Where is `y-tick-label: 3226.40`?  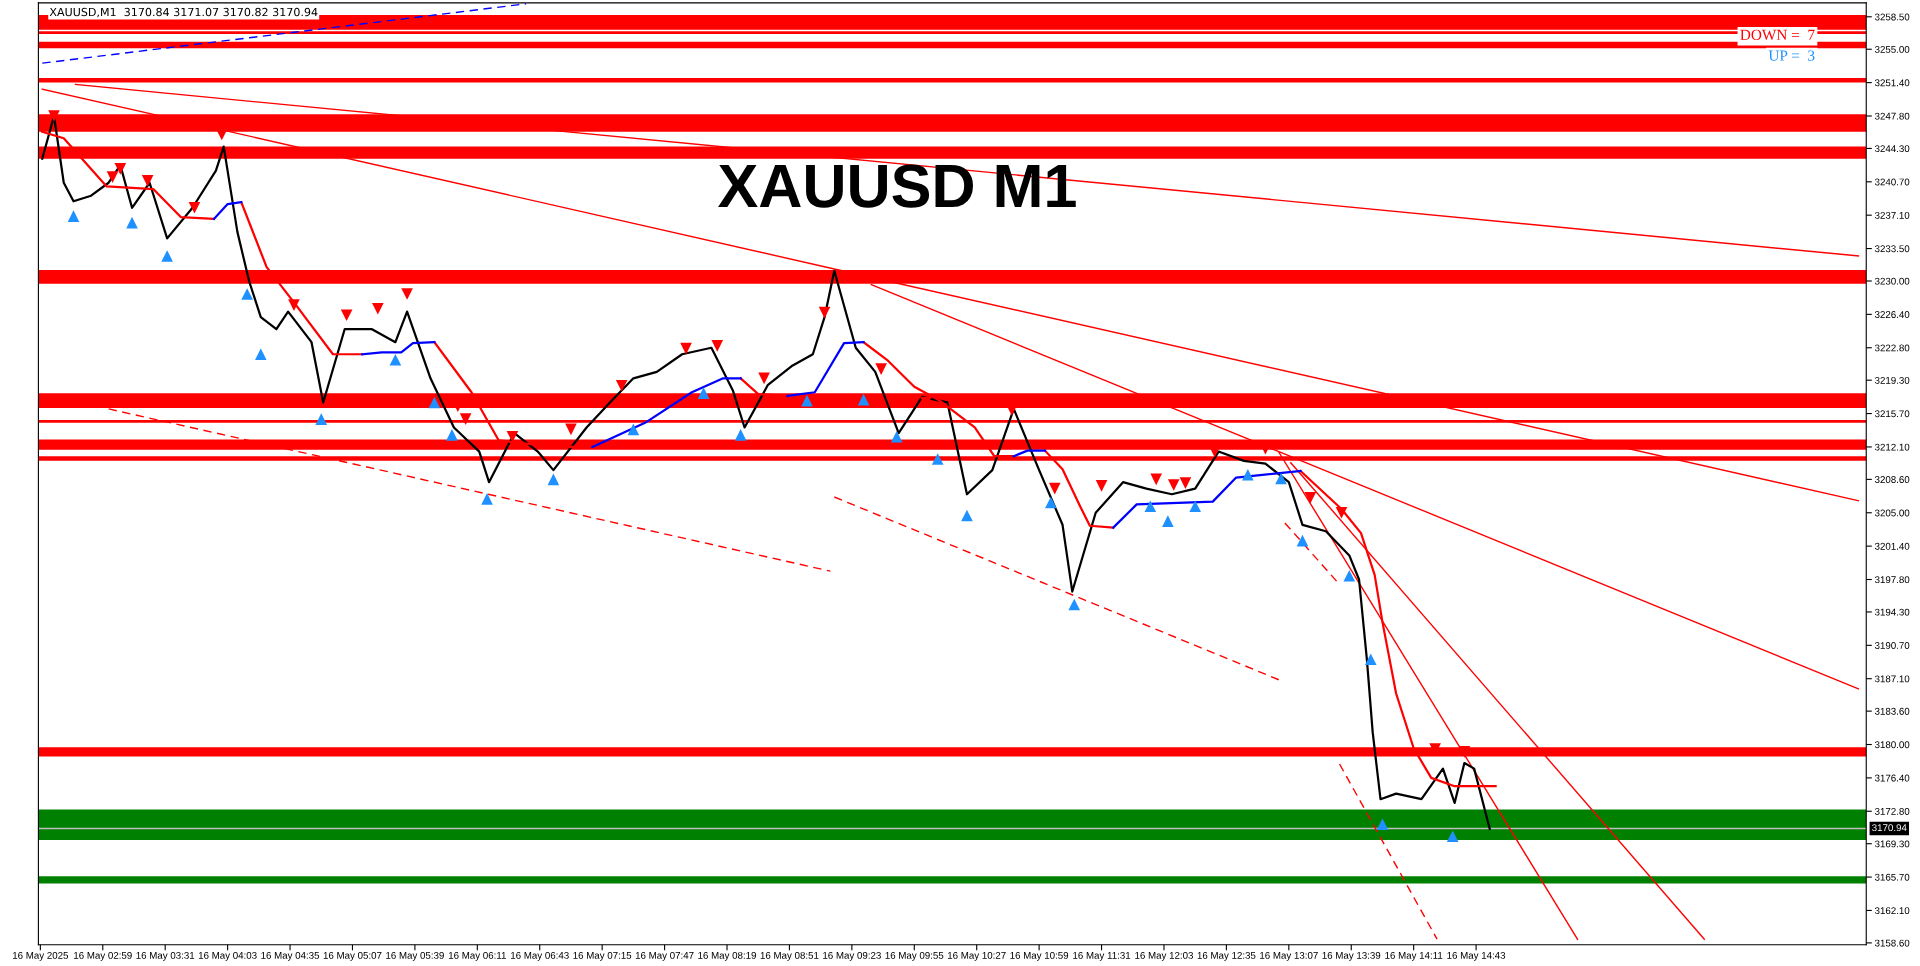
y-tick-label: 3226.40 is located at coordinates (1892, 314).